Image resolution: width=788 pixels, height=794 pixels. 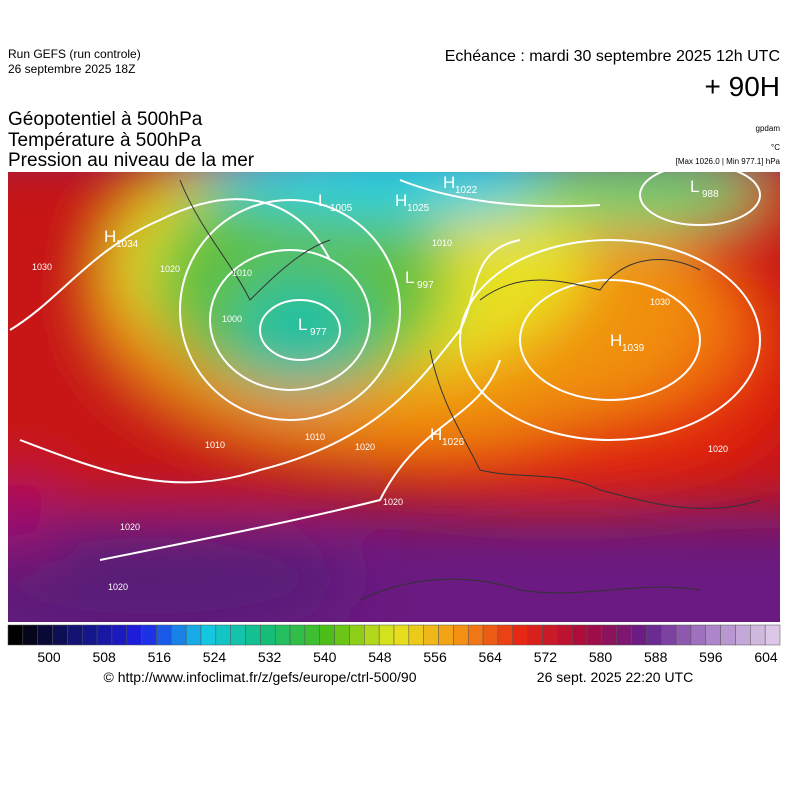 I want to click on center-value: 1022, so click(x=466, y=190).